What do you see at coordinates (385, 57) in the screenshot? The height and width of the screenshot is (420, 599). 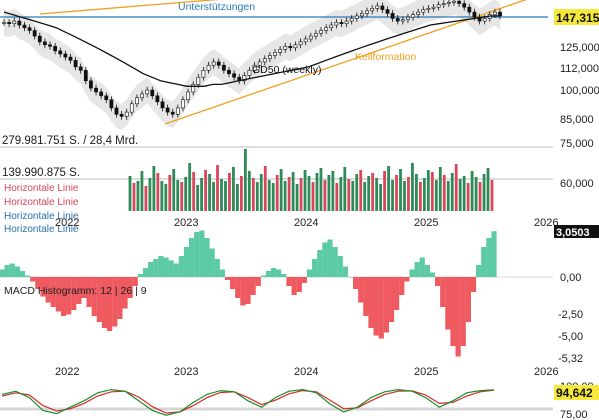 I see `formation-label: Keilformation` at bounding box center [385, 57].